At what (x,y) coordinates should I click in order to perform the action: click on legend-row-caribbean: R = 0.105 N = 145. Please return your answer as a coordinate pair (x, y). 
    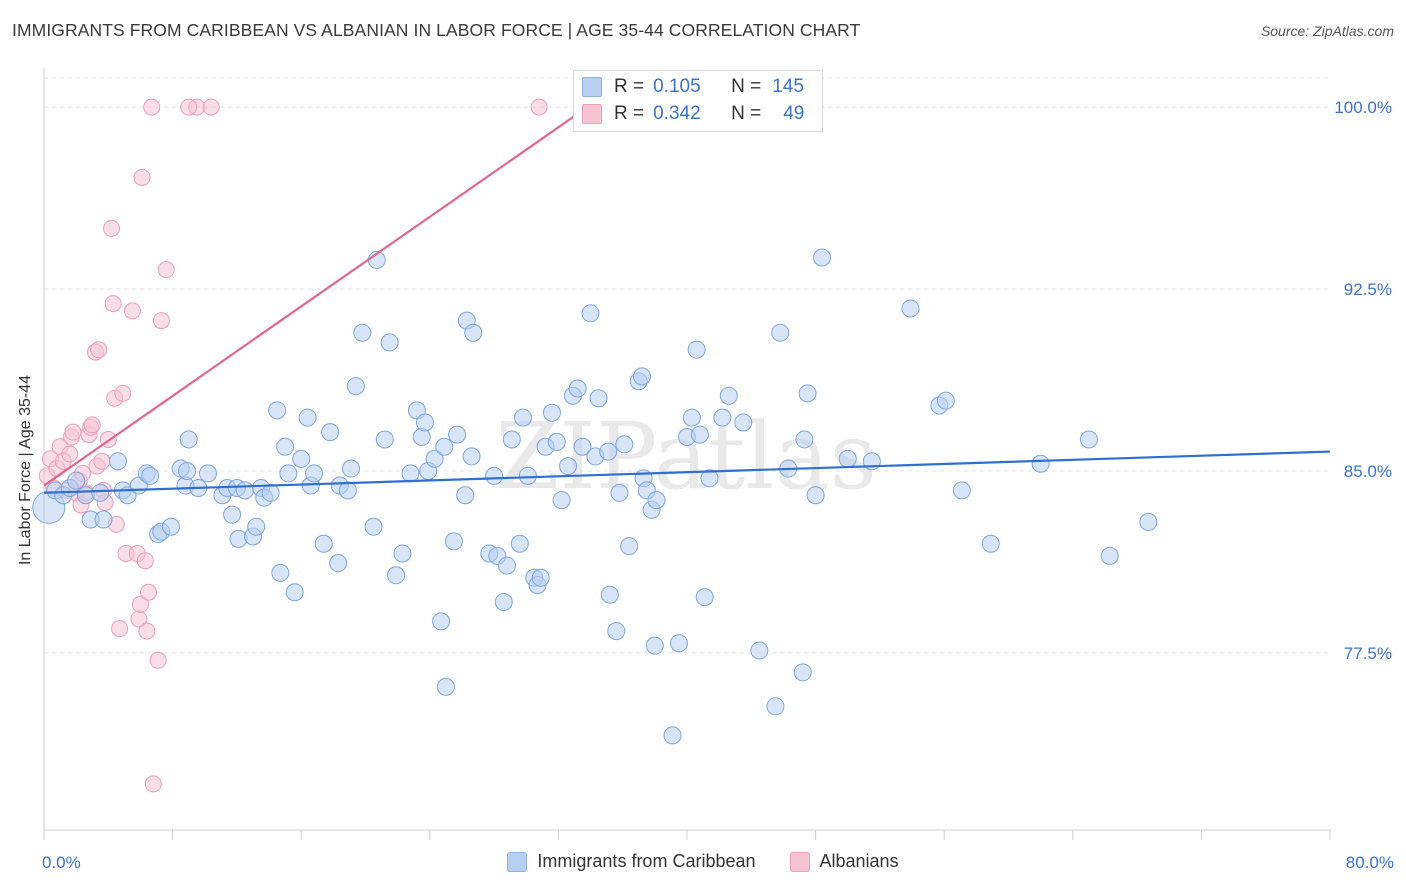
    Looking at the image, I should click on (693, 87).